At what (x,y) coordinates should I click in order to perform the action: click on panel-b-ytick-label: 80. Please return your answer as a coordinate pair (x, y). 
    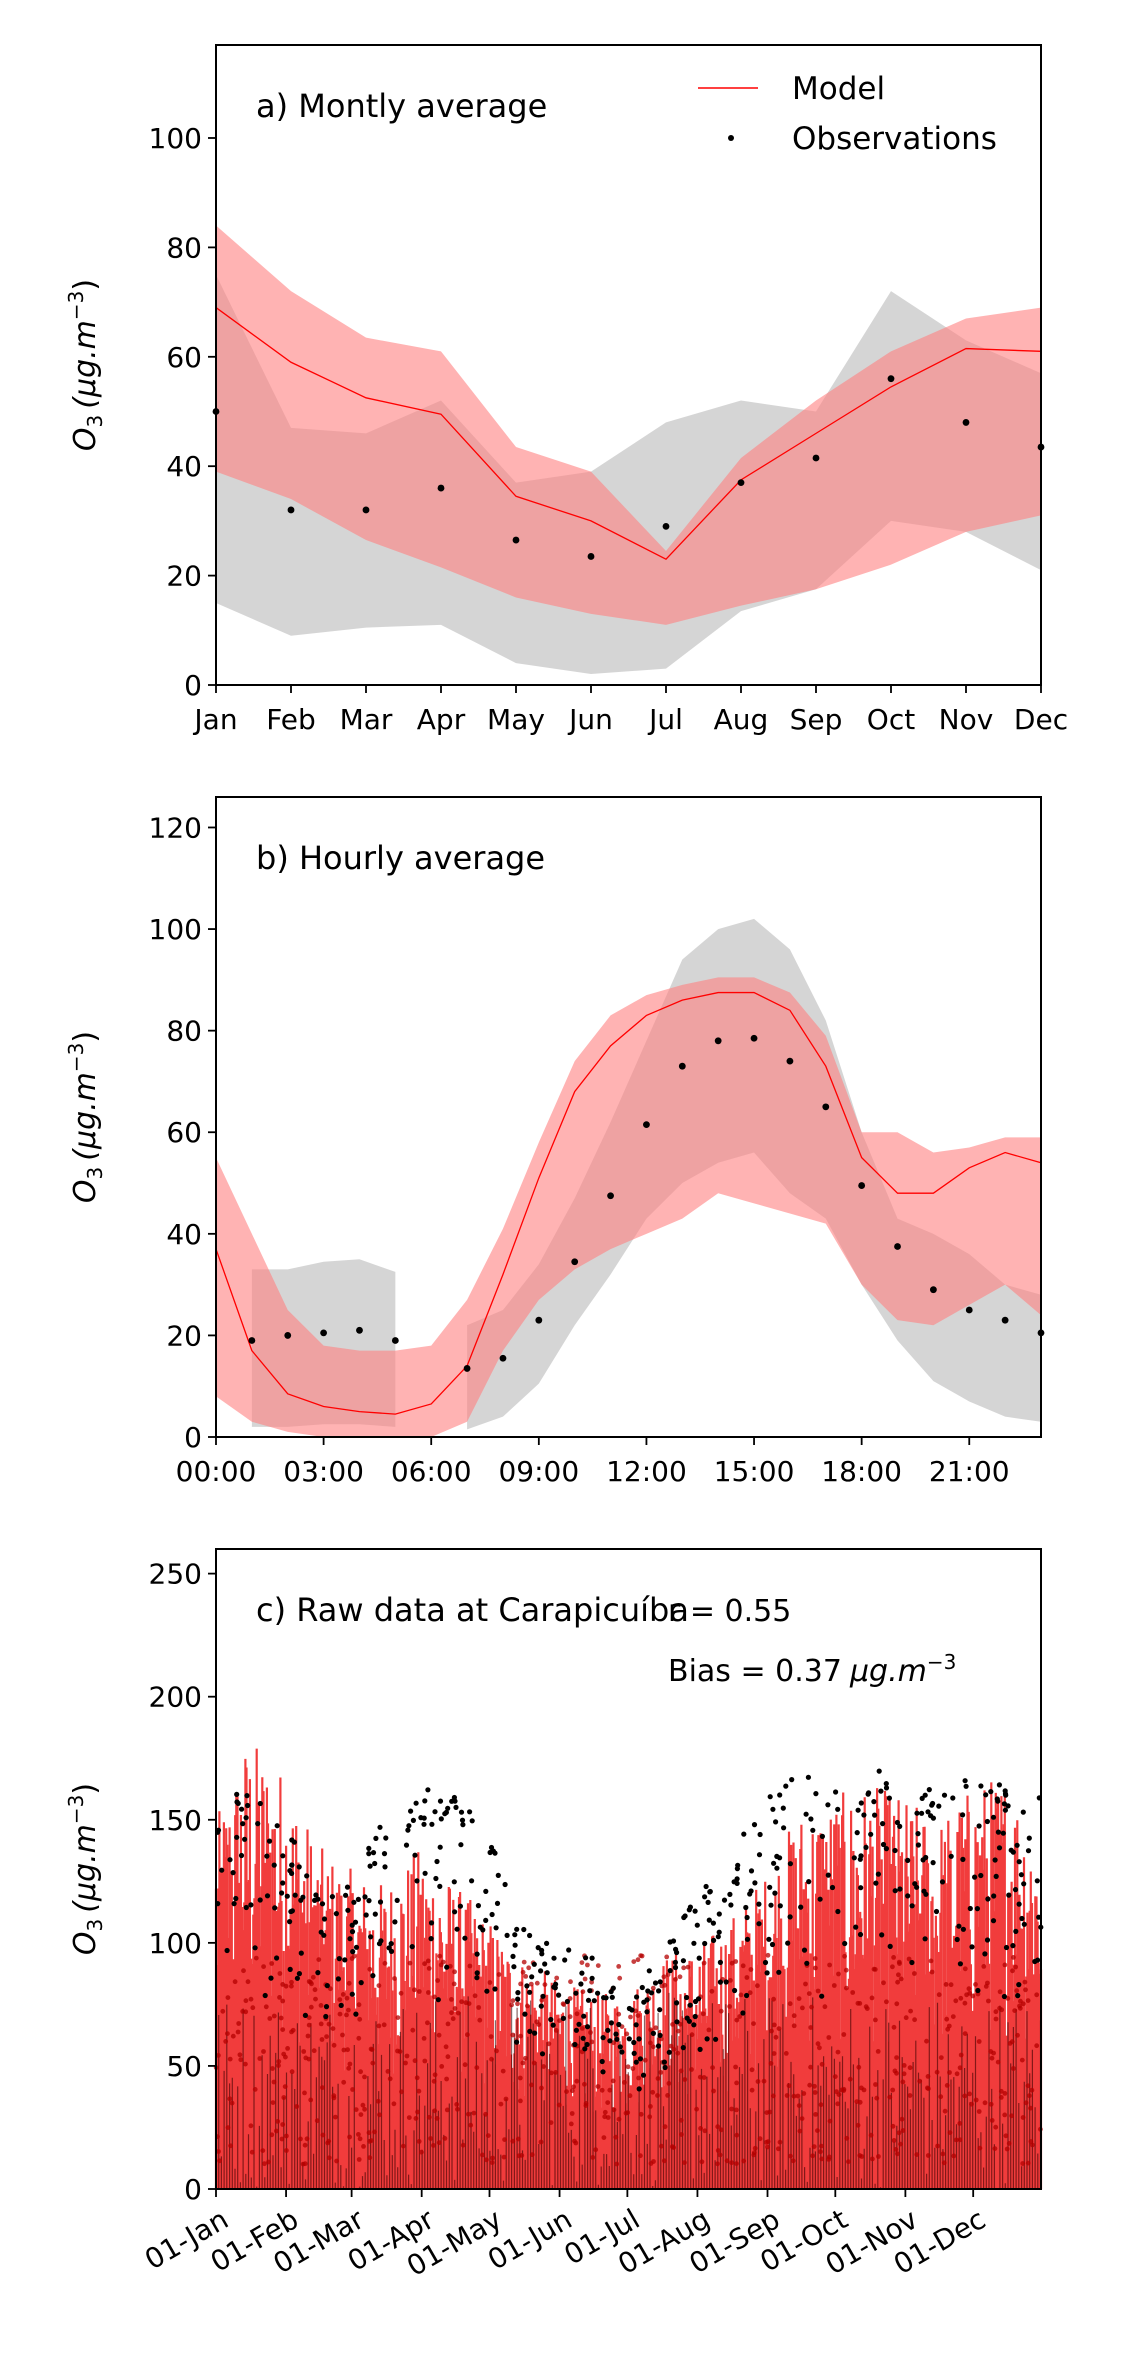
    Looking at the image, I should click on (184, 1031).